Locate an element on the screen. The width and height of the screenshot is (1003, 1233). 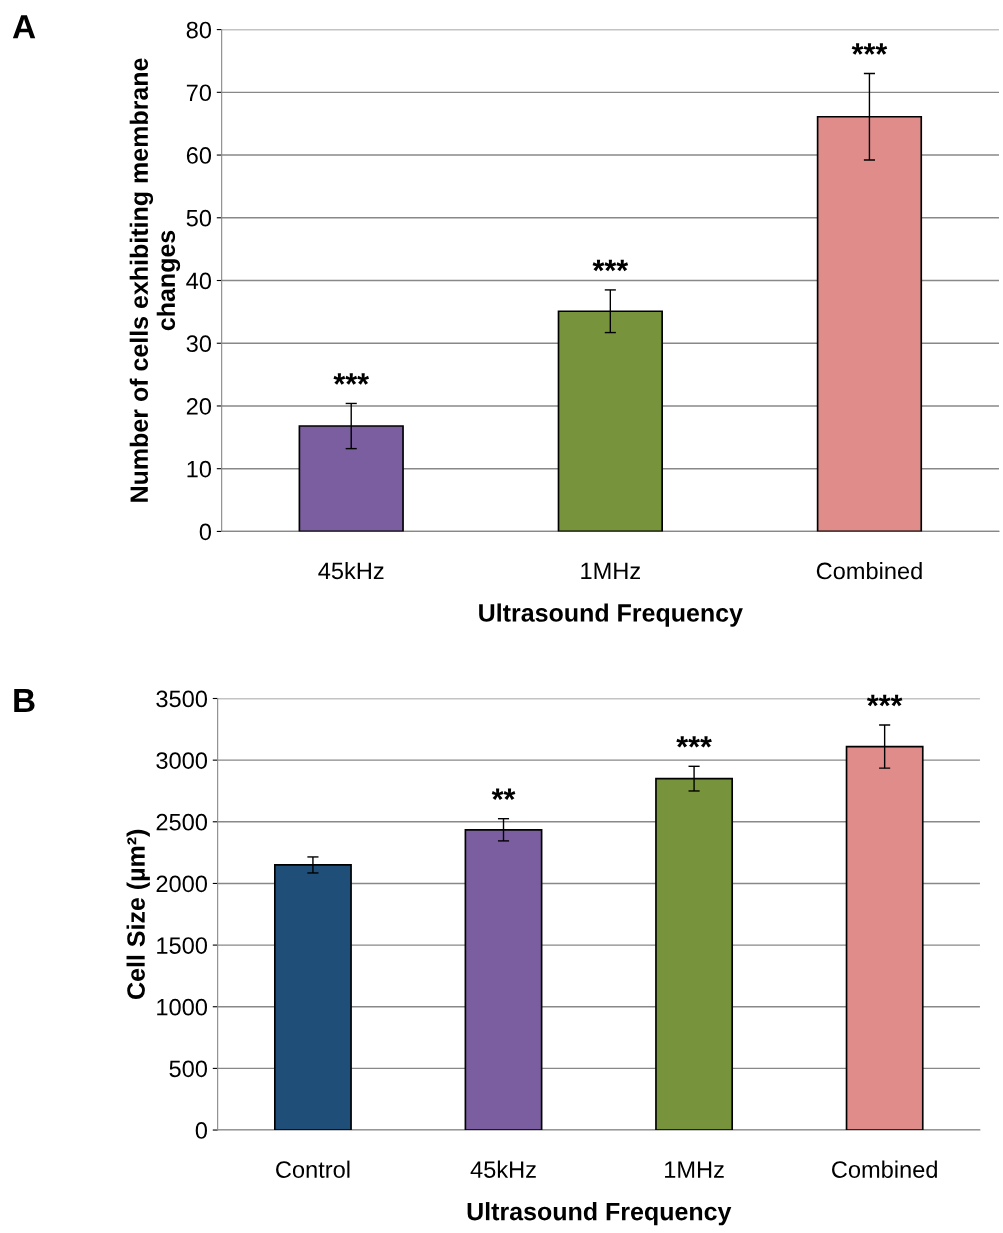
y-tick-label: 50 is located at coordinates (199, 218).